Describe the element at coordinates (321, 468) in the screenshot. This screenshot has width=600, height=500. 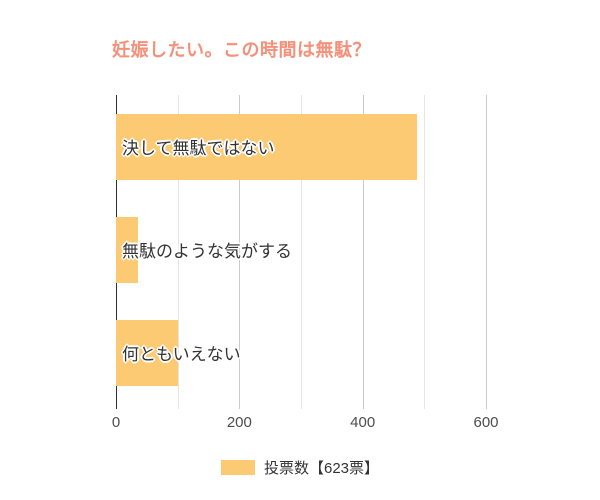
I see `legend-label: 投票数【623票】` at that location.